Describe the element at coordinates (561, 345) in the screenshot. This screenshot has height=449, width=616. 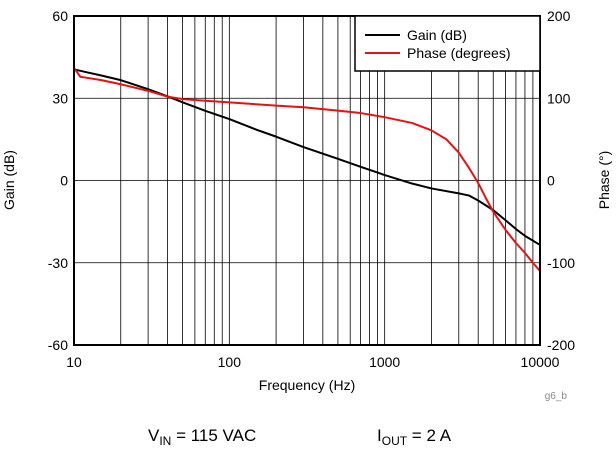
I see `y-right-tick-label: -200` at that location.